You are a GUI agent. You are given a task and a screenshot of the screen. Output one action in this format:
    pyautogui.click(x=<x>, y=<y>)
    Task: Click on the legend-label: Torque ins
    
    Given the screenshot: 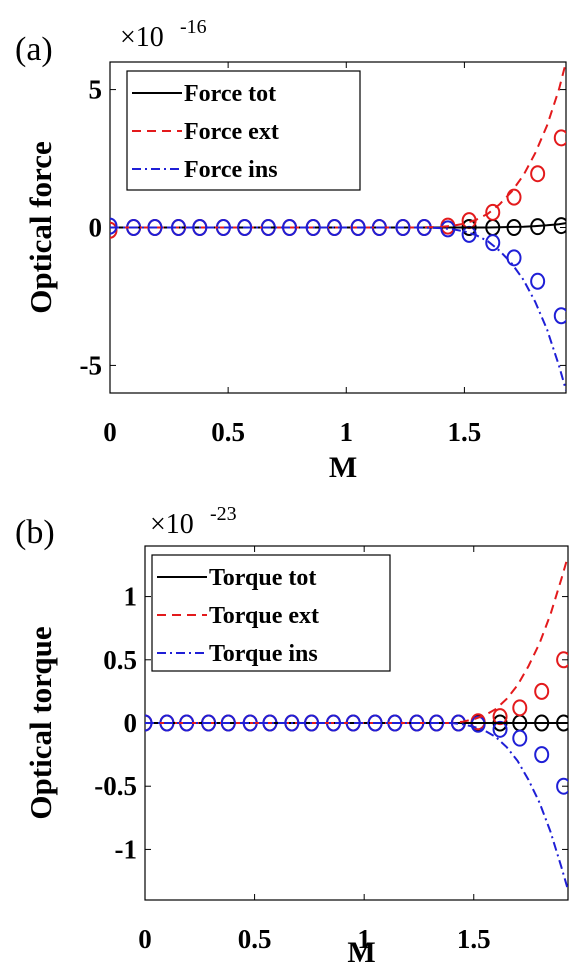 What is the action you would take?
    pyautogui.click(x=263, y=654)
    